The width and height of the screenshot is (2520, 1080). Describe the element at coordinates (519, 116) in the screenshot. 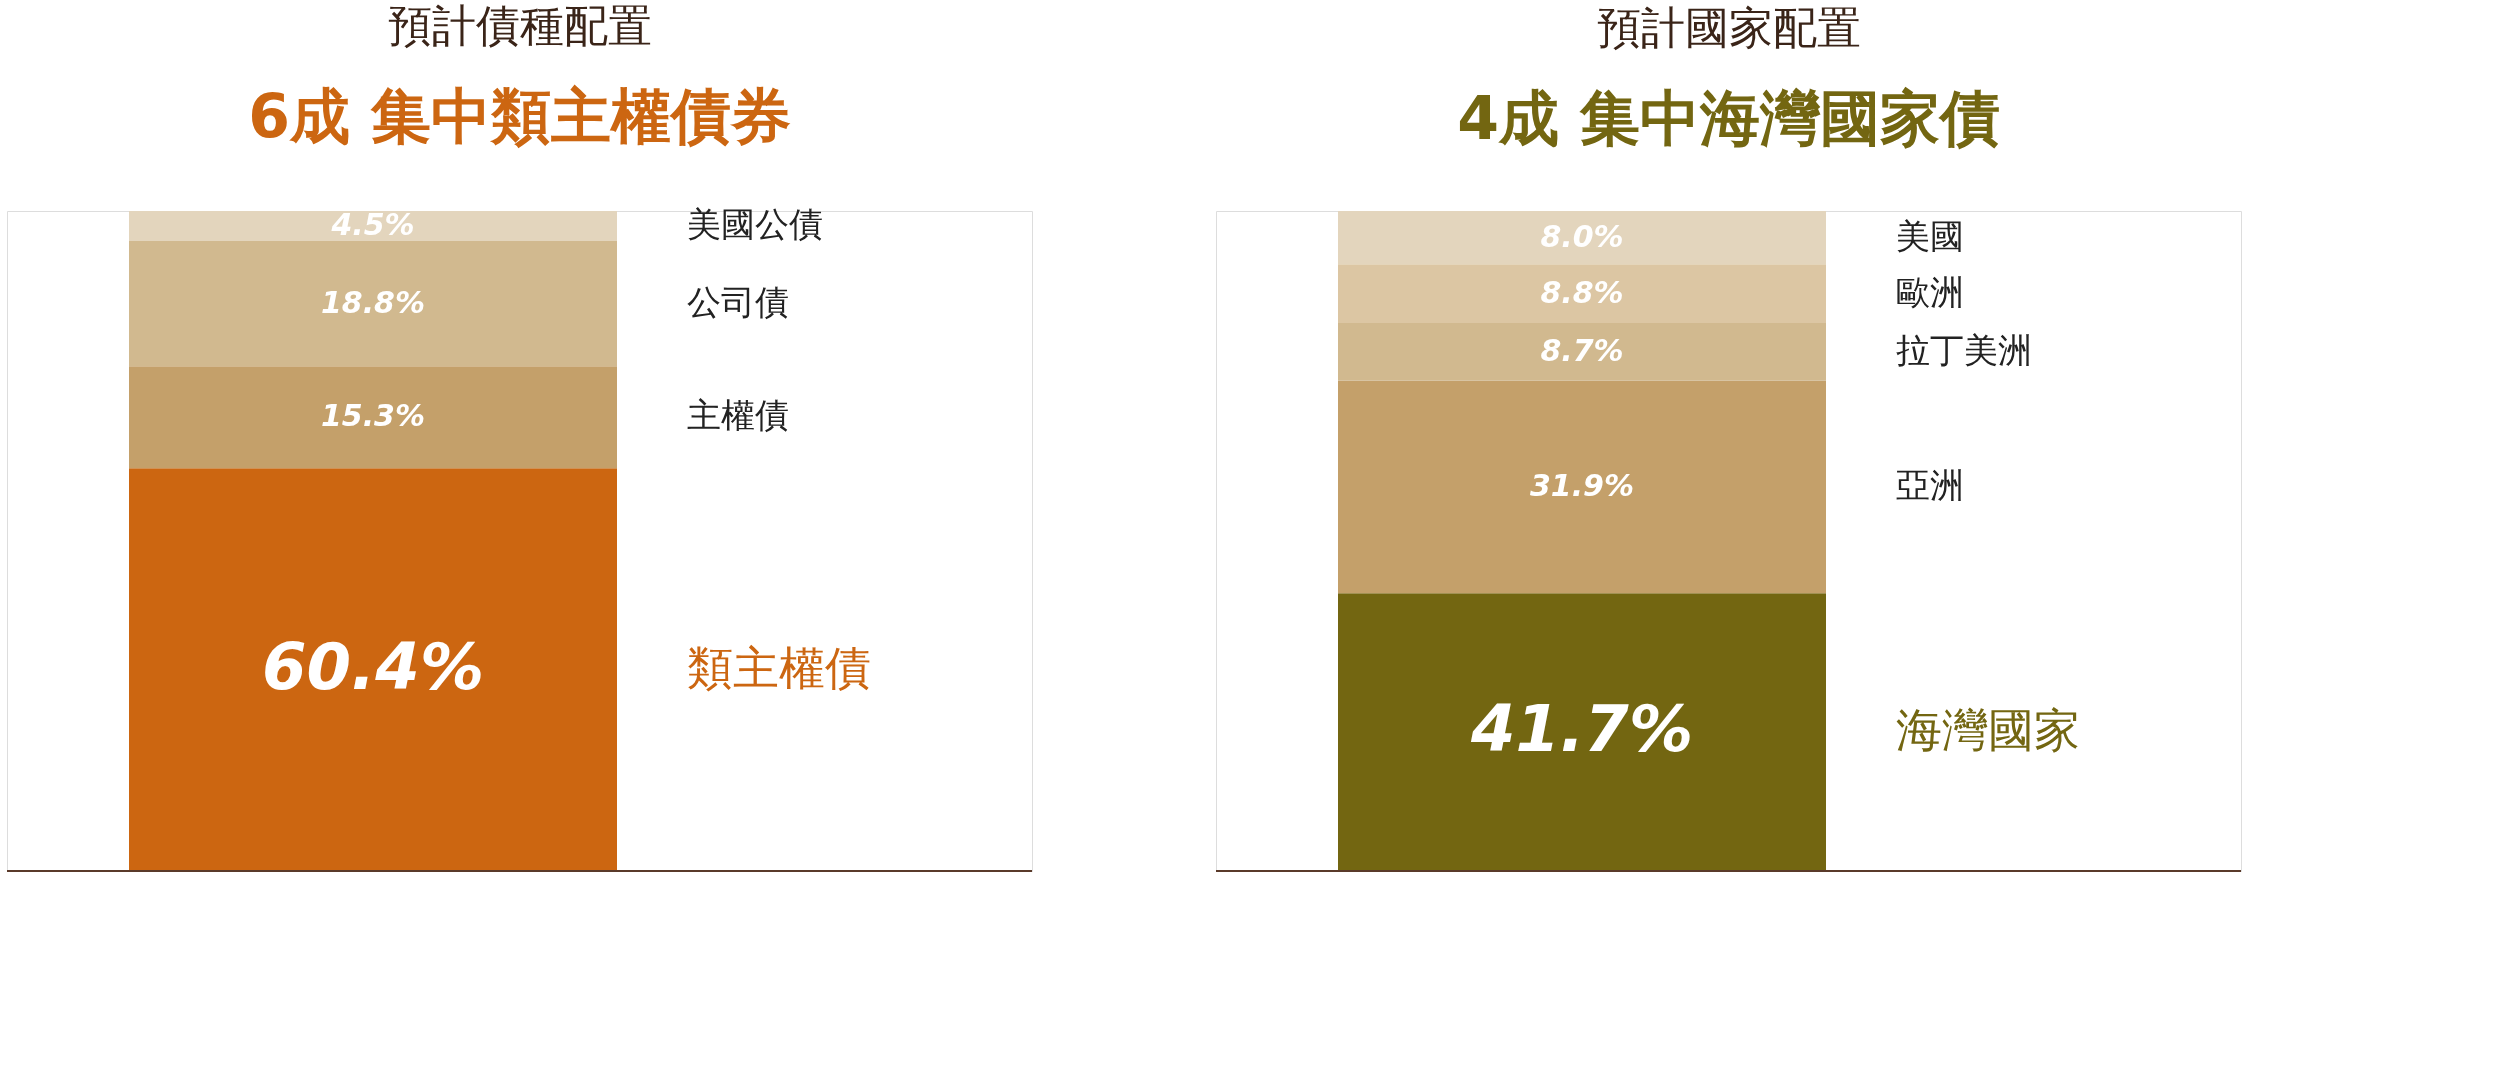

I see `chart-subtitle: 6成 集中類主權債券` at that location.